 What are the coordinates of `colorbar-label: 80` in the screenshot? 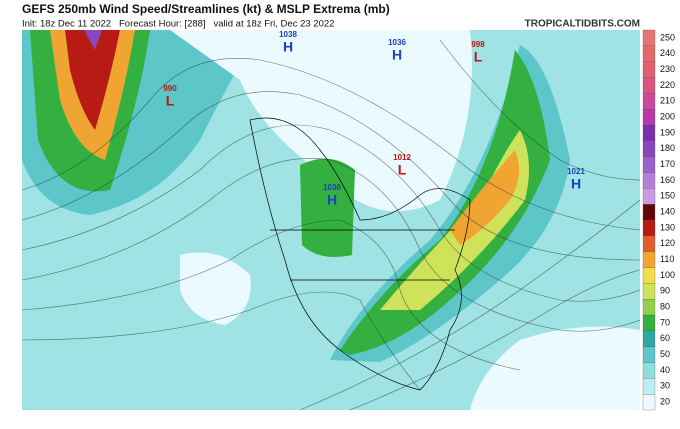 It's located at (665, 306).